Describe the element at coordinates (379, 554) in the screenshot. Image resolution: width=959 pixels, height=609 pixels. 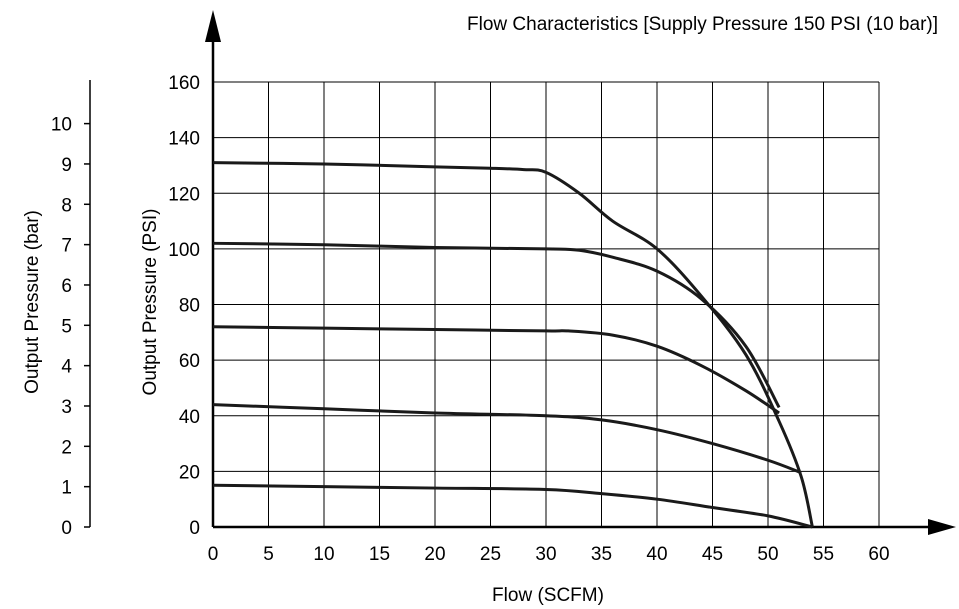
I see `x-tick-label: 15` at that location.